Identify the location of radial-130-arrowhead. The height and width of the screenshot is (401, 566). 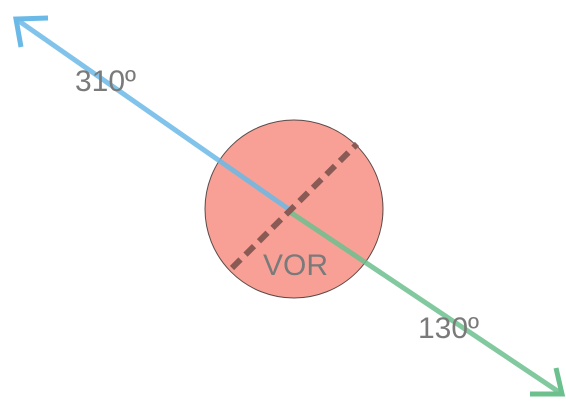
(548, 382).